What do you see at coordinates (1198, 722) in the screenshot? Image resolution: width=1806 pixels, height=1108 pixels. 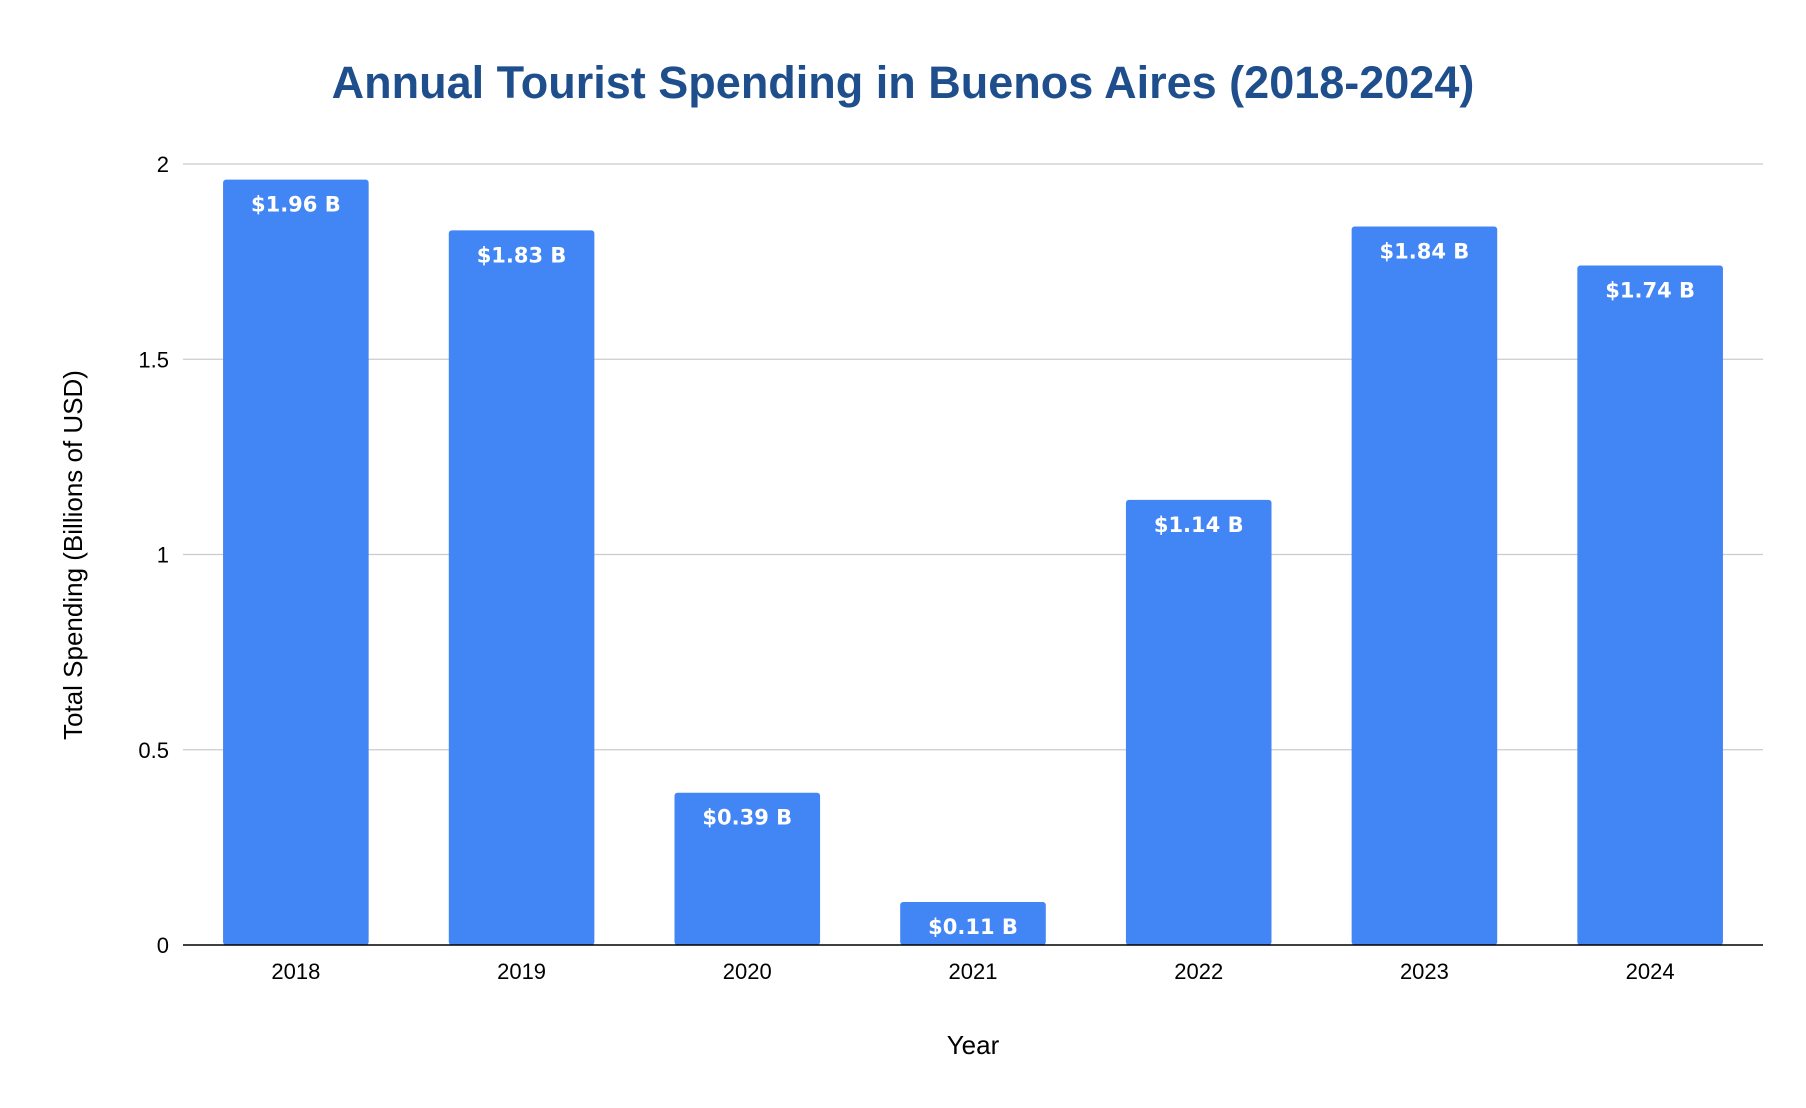 I see `bar-2022` at bounding box center [1198, 722].